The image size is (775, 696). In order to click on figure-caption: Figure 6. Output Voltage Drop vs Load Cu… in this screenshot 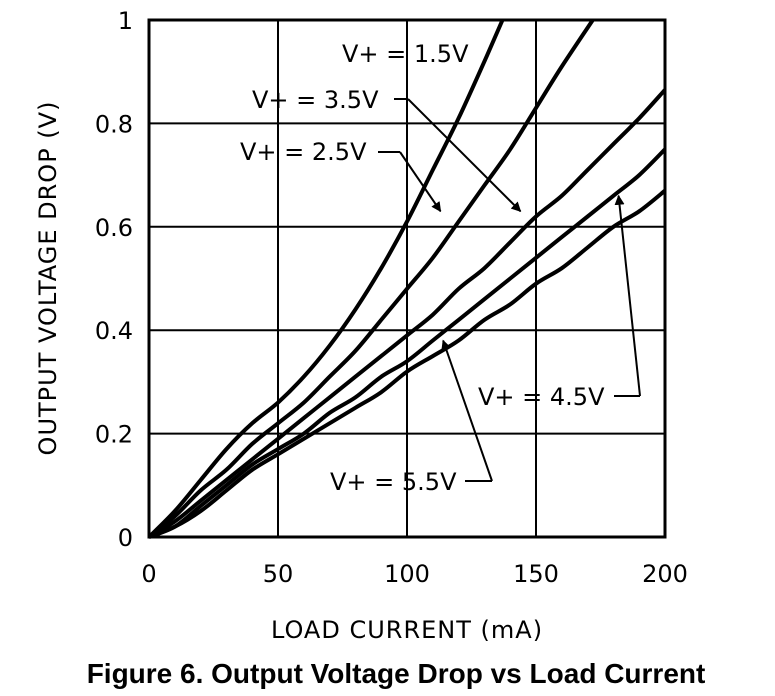, I will do `click(396, 673)`.